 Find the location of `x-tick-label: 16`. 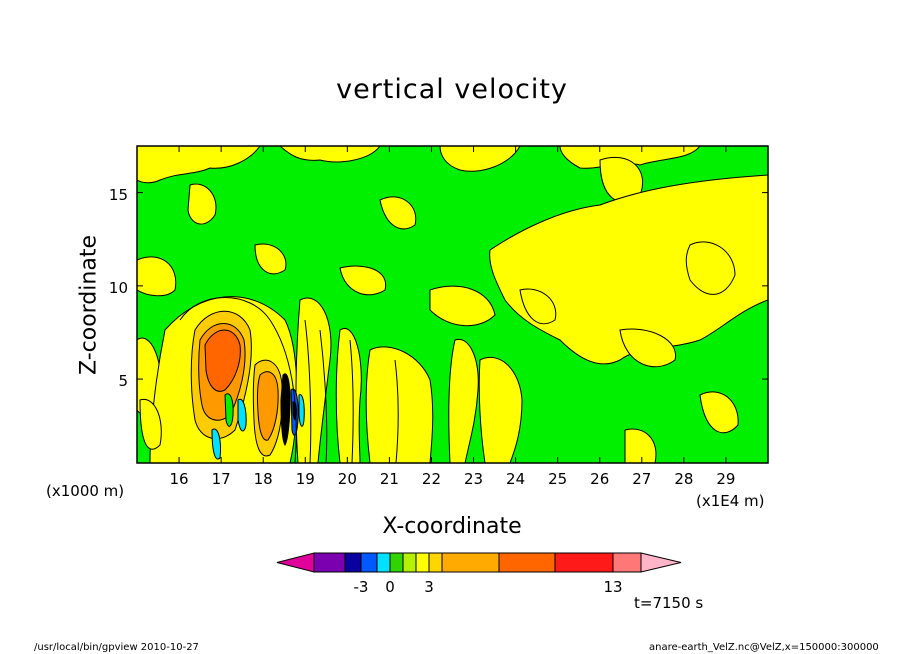

x-tick-label: 16 is located at coordinates (179, 479).